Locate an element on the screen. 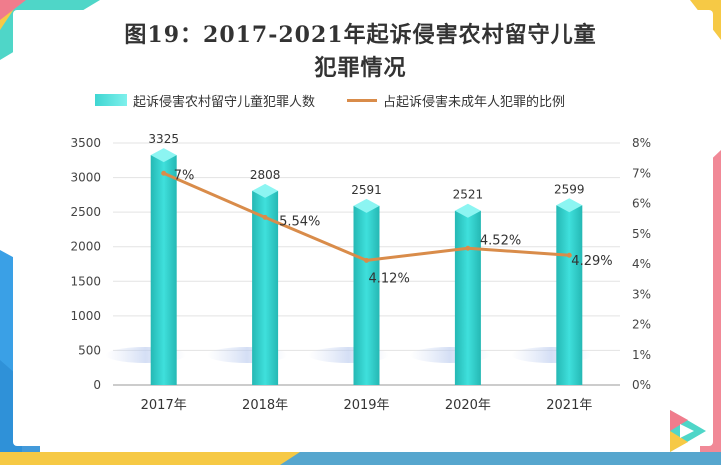 This screenshot has width=721, height=465. y-right-tick-label: 3% is located at coordinates (641, 294).